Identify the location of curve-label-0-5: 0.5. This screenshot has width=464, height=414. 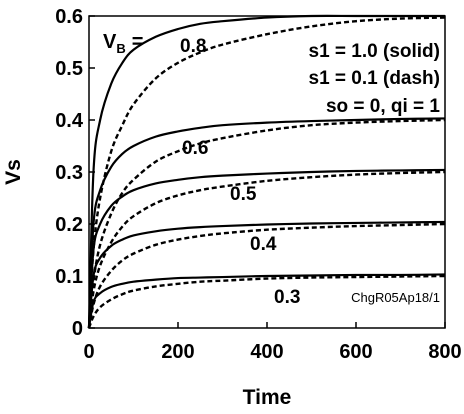
(243, 194).